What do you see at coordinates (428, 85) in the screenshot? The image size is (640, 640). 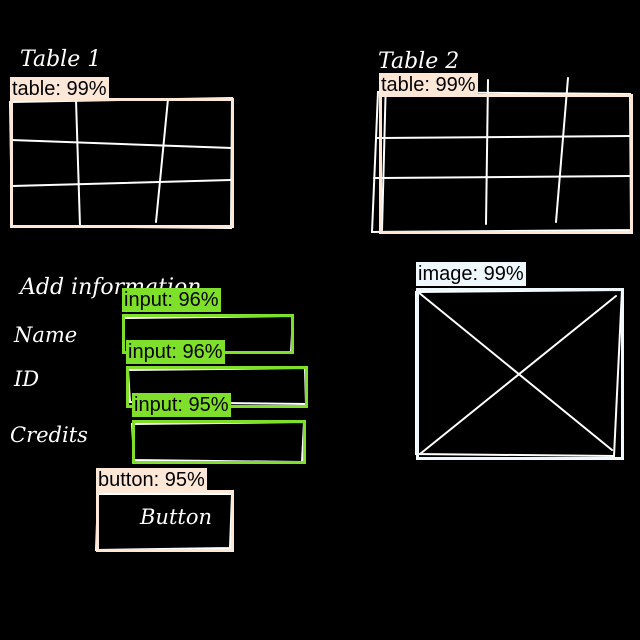 I see `table2-detection-label: table: 99%` at bounding box center [428, 85].